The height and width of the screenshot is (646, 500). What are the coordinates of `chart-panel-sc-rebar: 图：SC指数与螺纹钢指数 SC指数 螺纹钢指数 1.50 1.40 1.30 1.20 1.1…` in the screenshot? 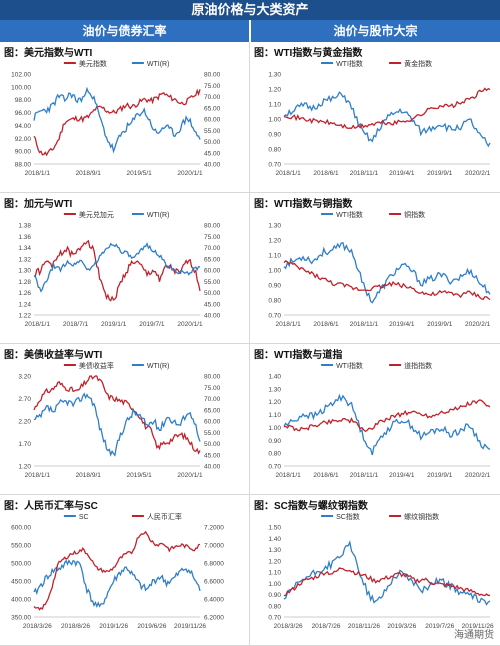 It's located at (375, 570).